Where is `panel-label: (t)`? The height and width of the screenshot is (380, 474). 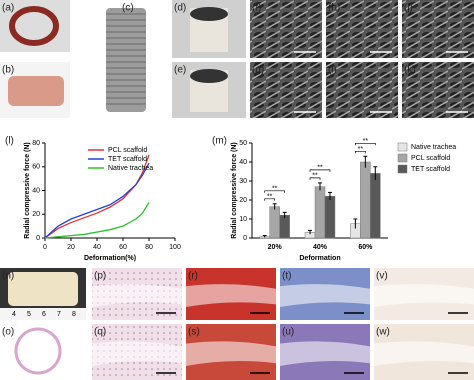 panel-label: (t) is located at coordinates (286, 276).